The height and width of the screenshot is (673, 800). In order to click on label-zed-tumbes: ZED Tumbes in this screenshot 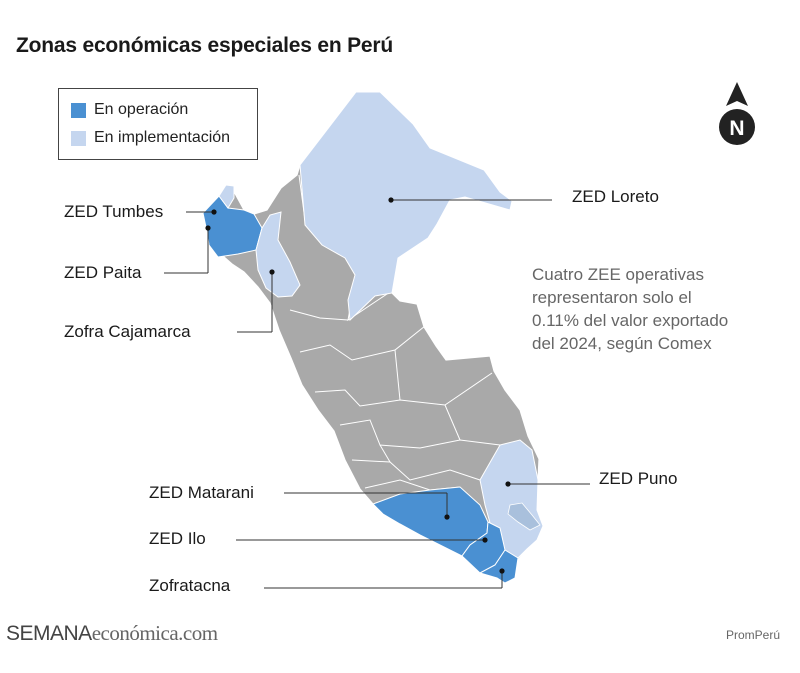, I will do `click(114, 211)`.